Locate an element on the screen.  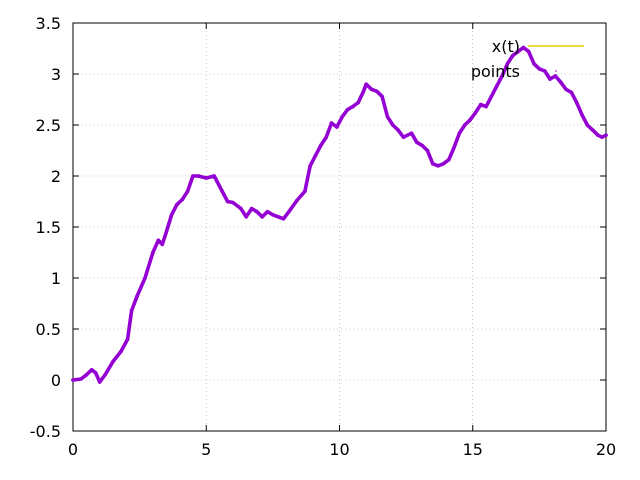
x-tick-label: 20 is located at coordinates (606, 449).